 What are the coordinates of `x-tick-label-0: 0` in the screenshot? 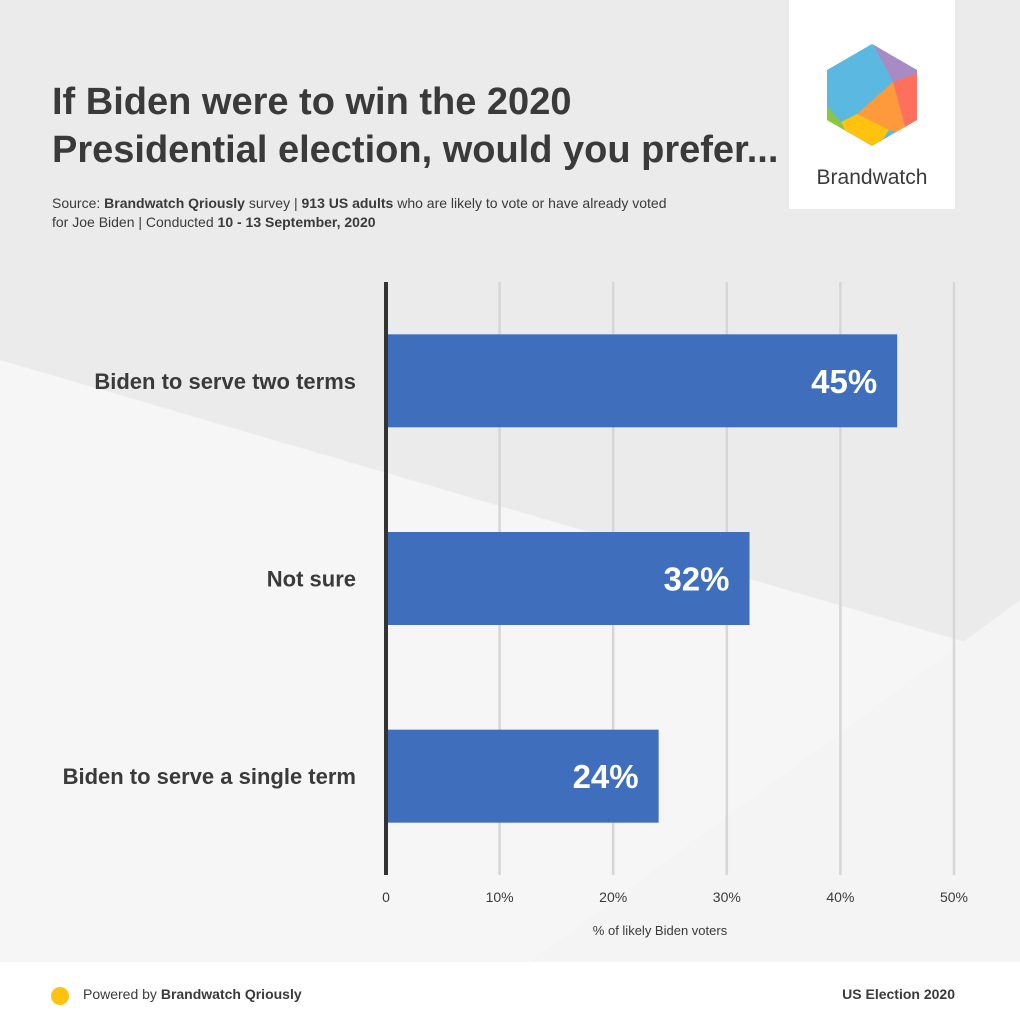 It's located at (386, 897).